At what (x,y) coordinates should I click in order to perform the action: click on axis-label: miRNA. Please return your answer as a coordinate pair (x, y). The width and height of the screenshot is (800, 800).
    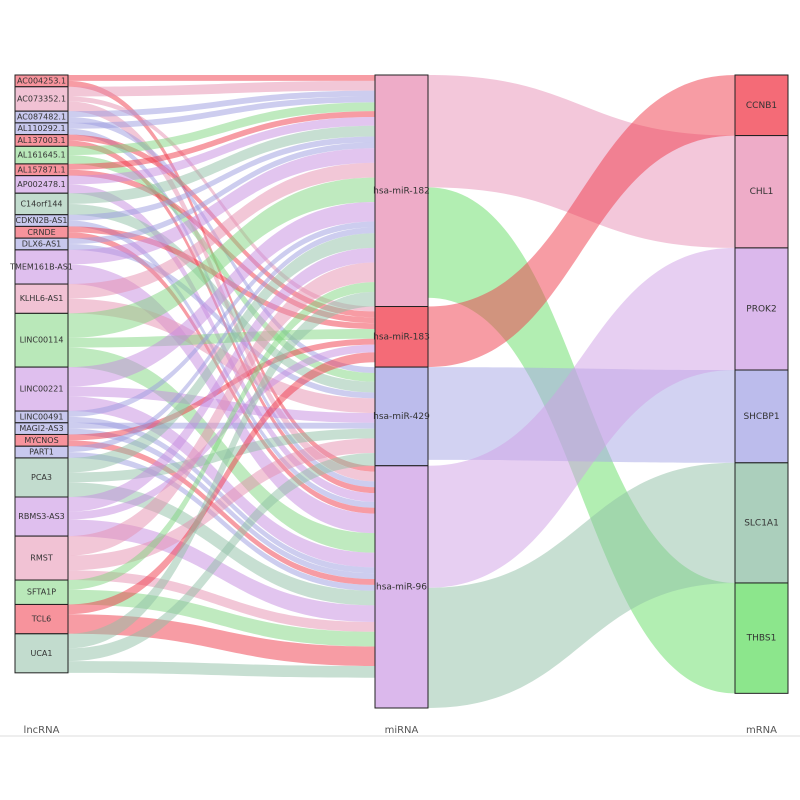
    Looking at the image, I should click on (402, 730).